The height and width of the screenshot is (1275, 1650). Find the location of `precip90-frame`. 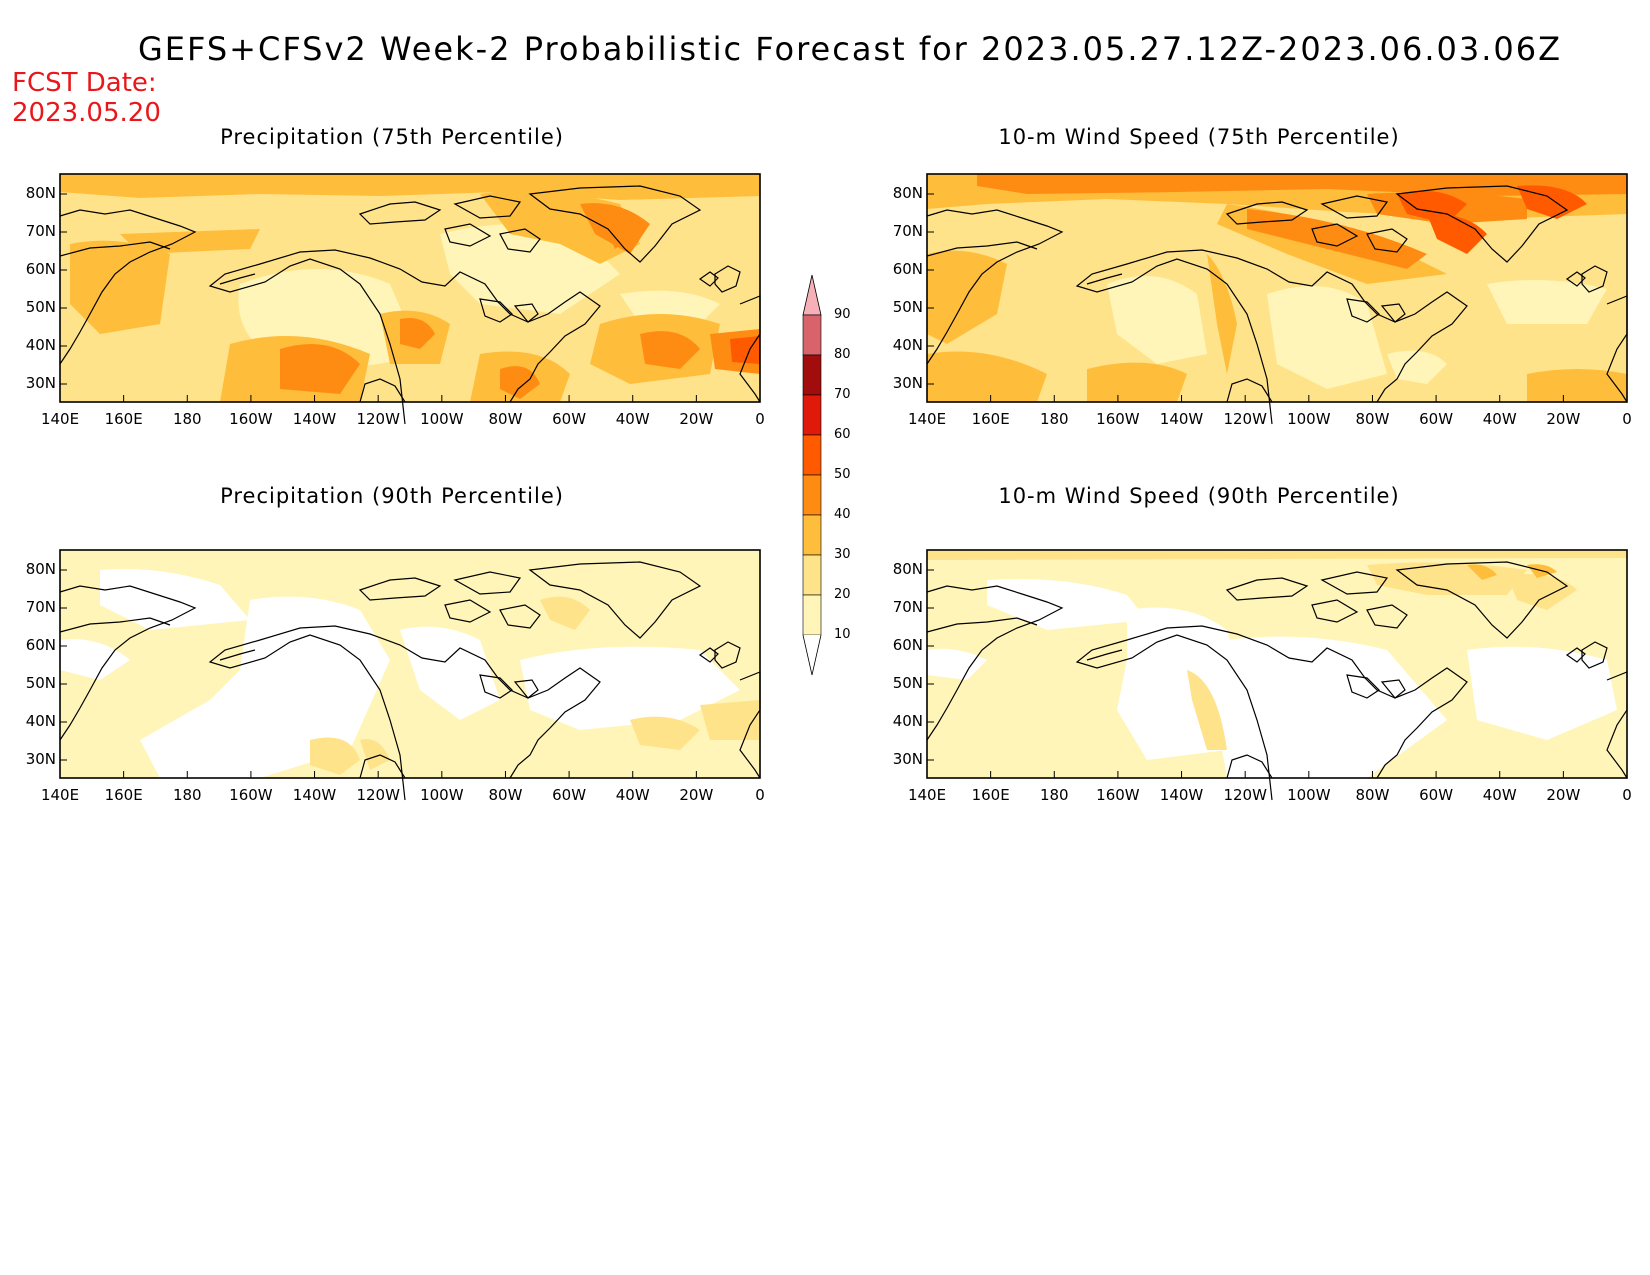

precip90-frame is located at coordinates (410, 664).